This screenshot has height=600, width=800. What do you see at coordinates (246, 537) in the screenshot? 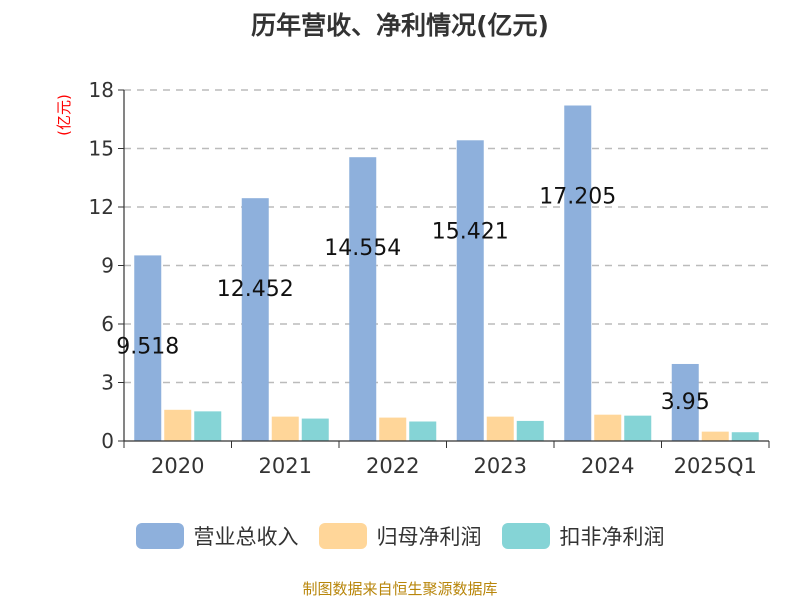
I see `legend-label: 营业总收入` at bounding box center [246, 537].